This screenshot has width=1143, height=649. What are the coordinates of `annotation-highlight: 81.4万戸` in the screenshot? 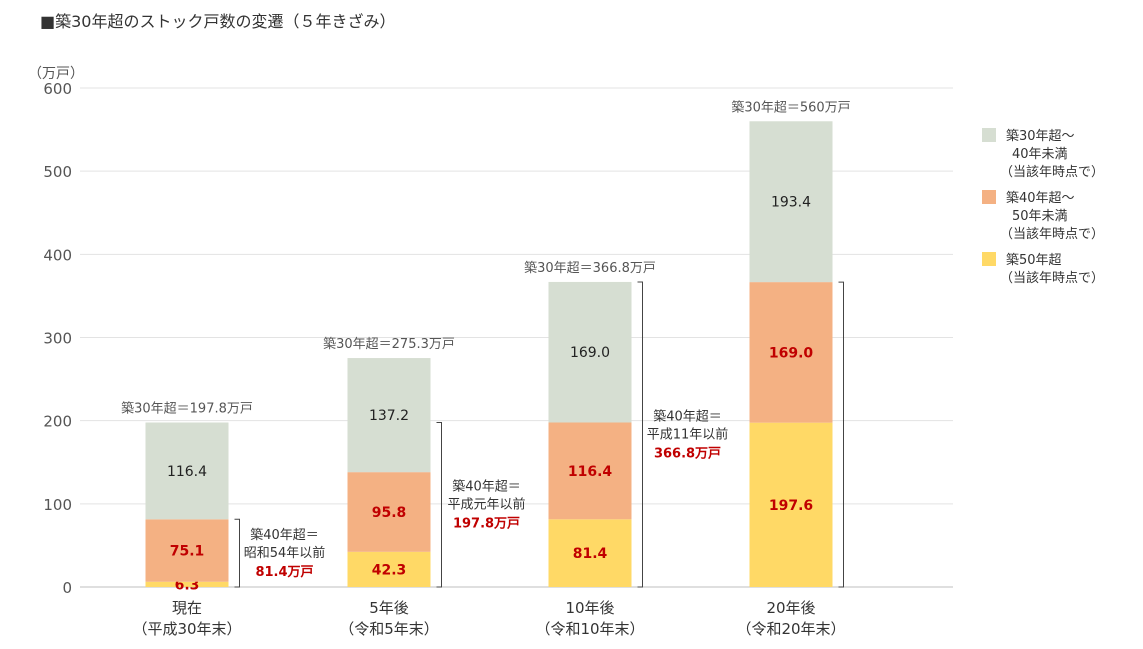 It's located at (284, 572).